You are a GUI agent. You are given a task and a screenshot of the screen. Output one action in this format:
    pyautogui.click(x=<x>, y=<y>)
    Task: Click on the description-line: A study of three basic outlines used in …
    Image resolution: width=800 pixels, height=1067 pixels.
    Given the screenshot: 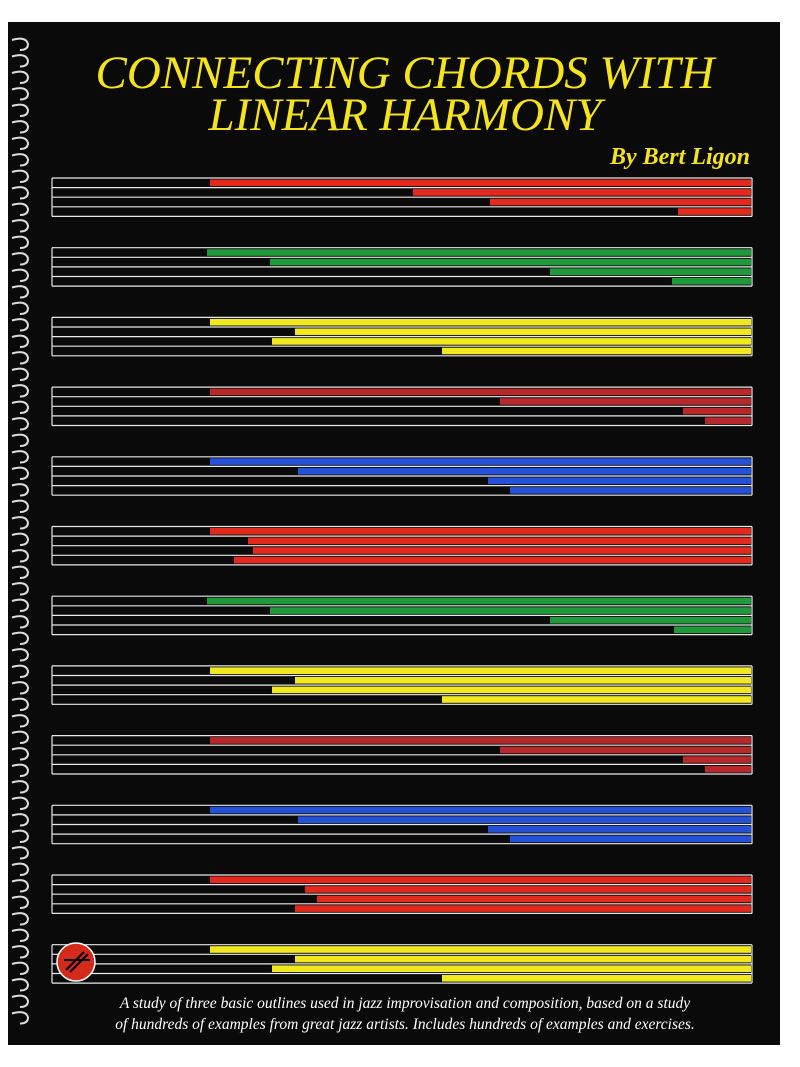 What is the action you would take?
    pyautogui.click(x=404, y=1003)
    